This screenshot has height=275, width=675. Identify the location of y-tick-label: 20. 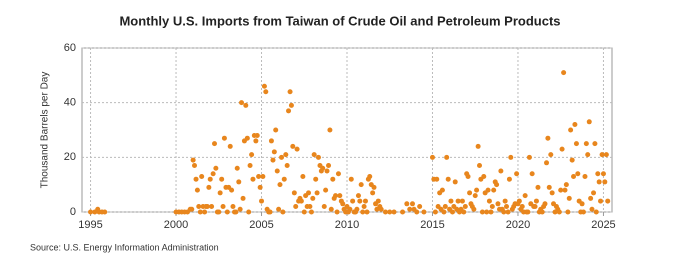
(70, 157).